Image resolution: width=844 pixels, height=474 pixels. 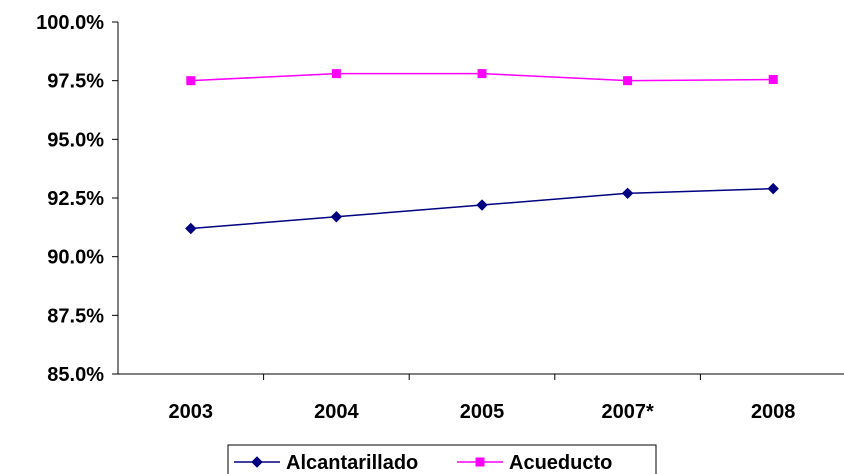 What do you see at coordinates (191, 412) in the screenshot?
I see `x-tick-label: 2003` at bounding box center [191, 412].